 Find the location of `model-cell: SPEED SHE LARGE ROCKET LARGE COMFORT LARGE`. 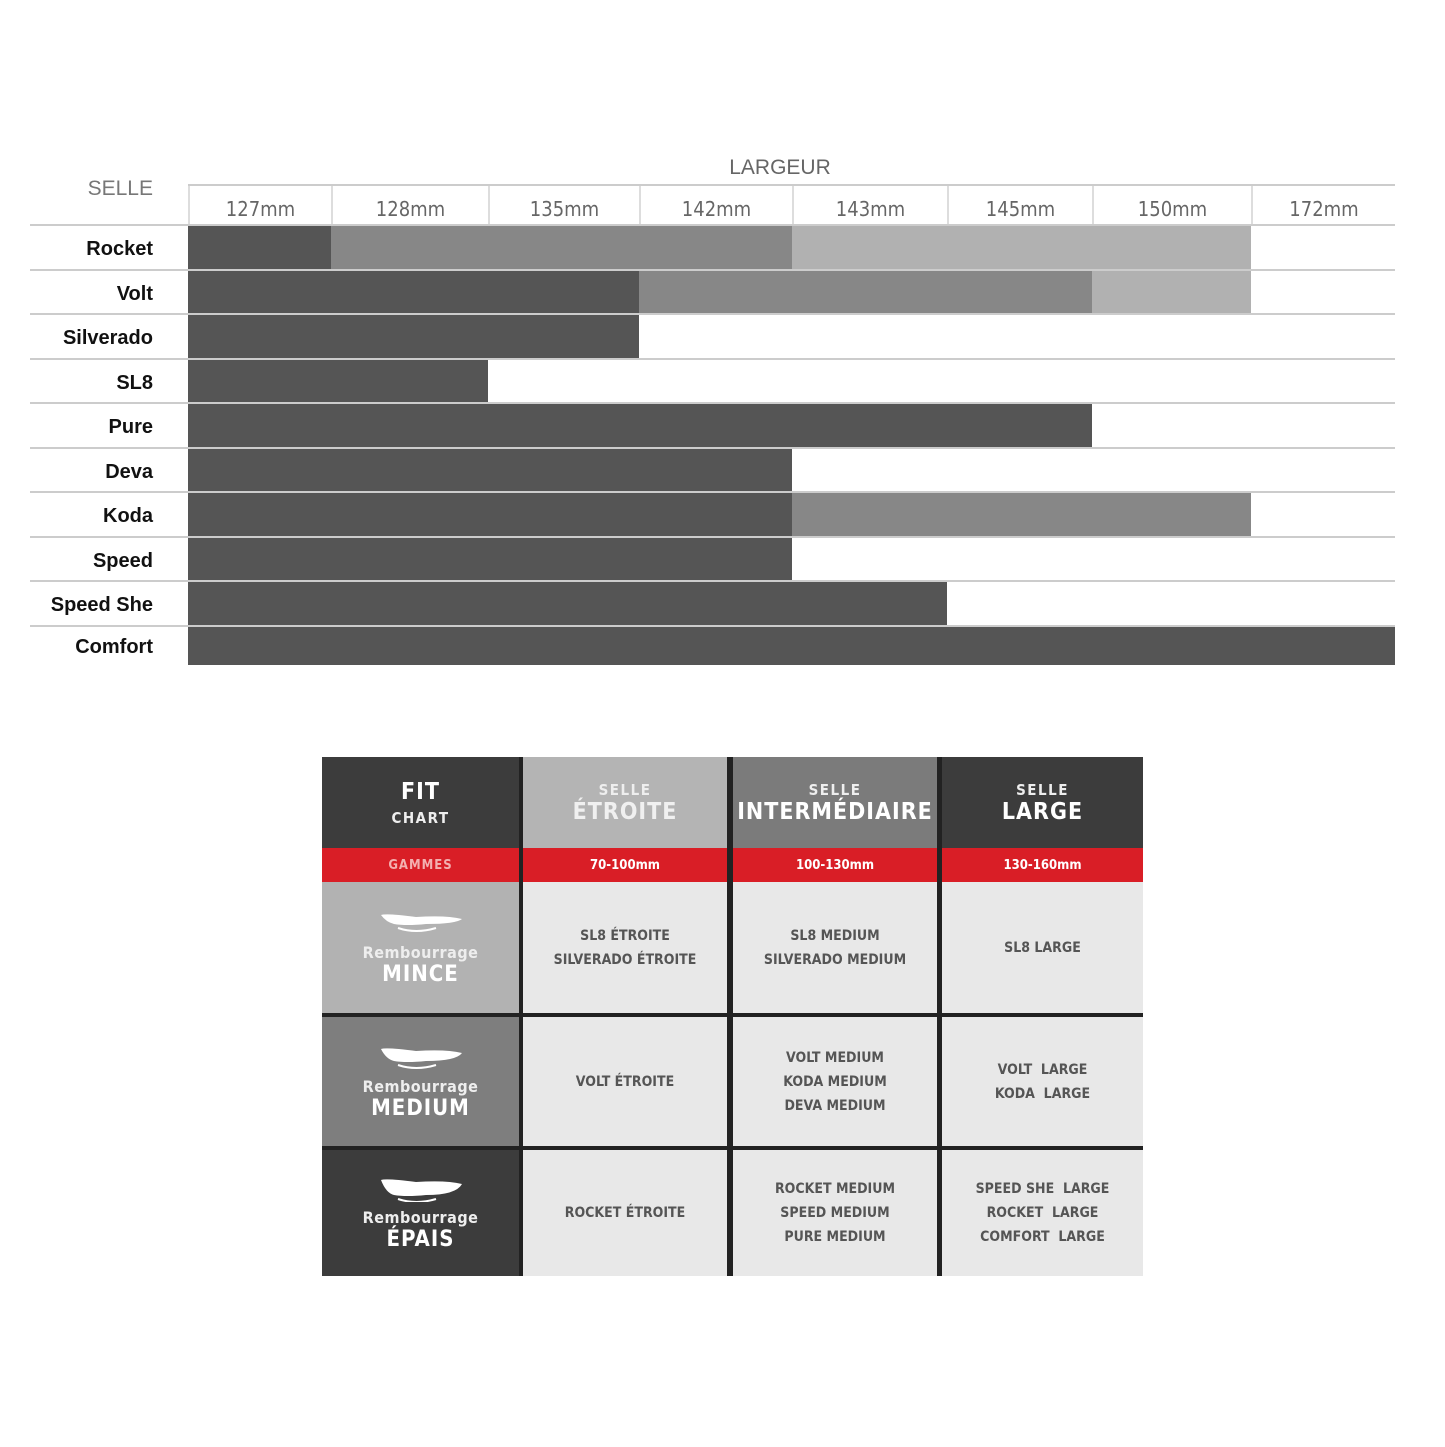

model-cell: SPEED SHE LARGE ROCKET LARGE COMFORT LARGE is located at coordinates (1042, 1213).